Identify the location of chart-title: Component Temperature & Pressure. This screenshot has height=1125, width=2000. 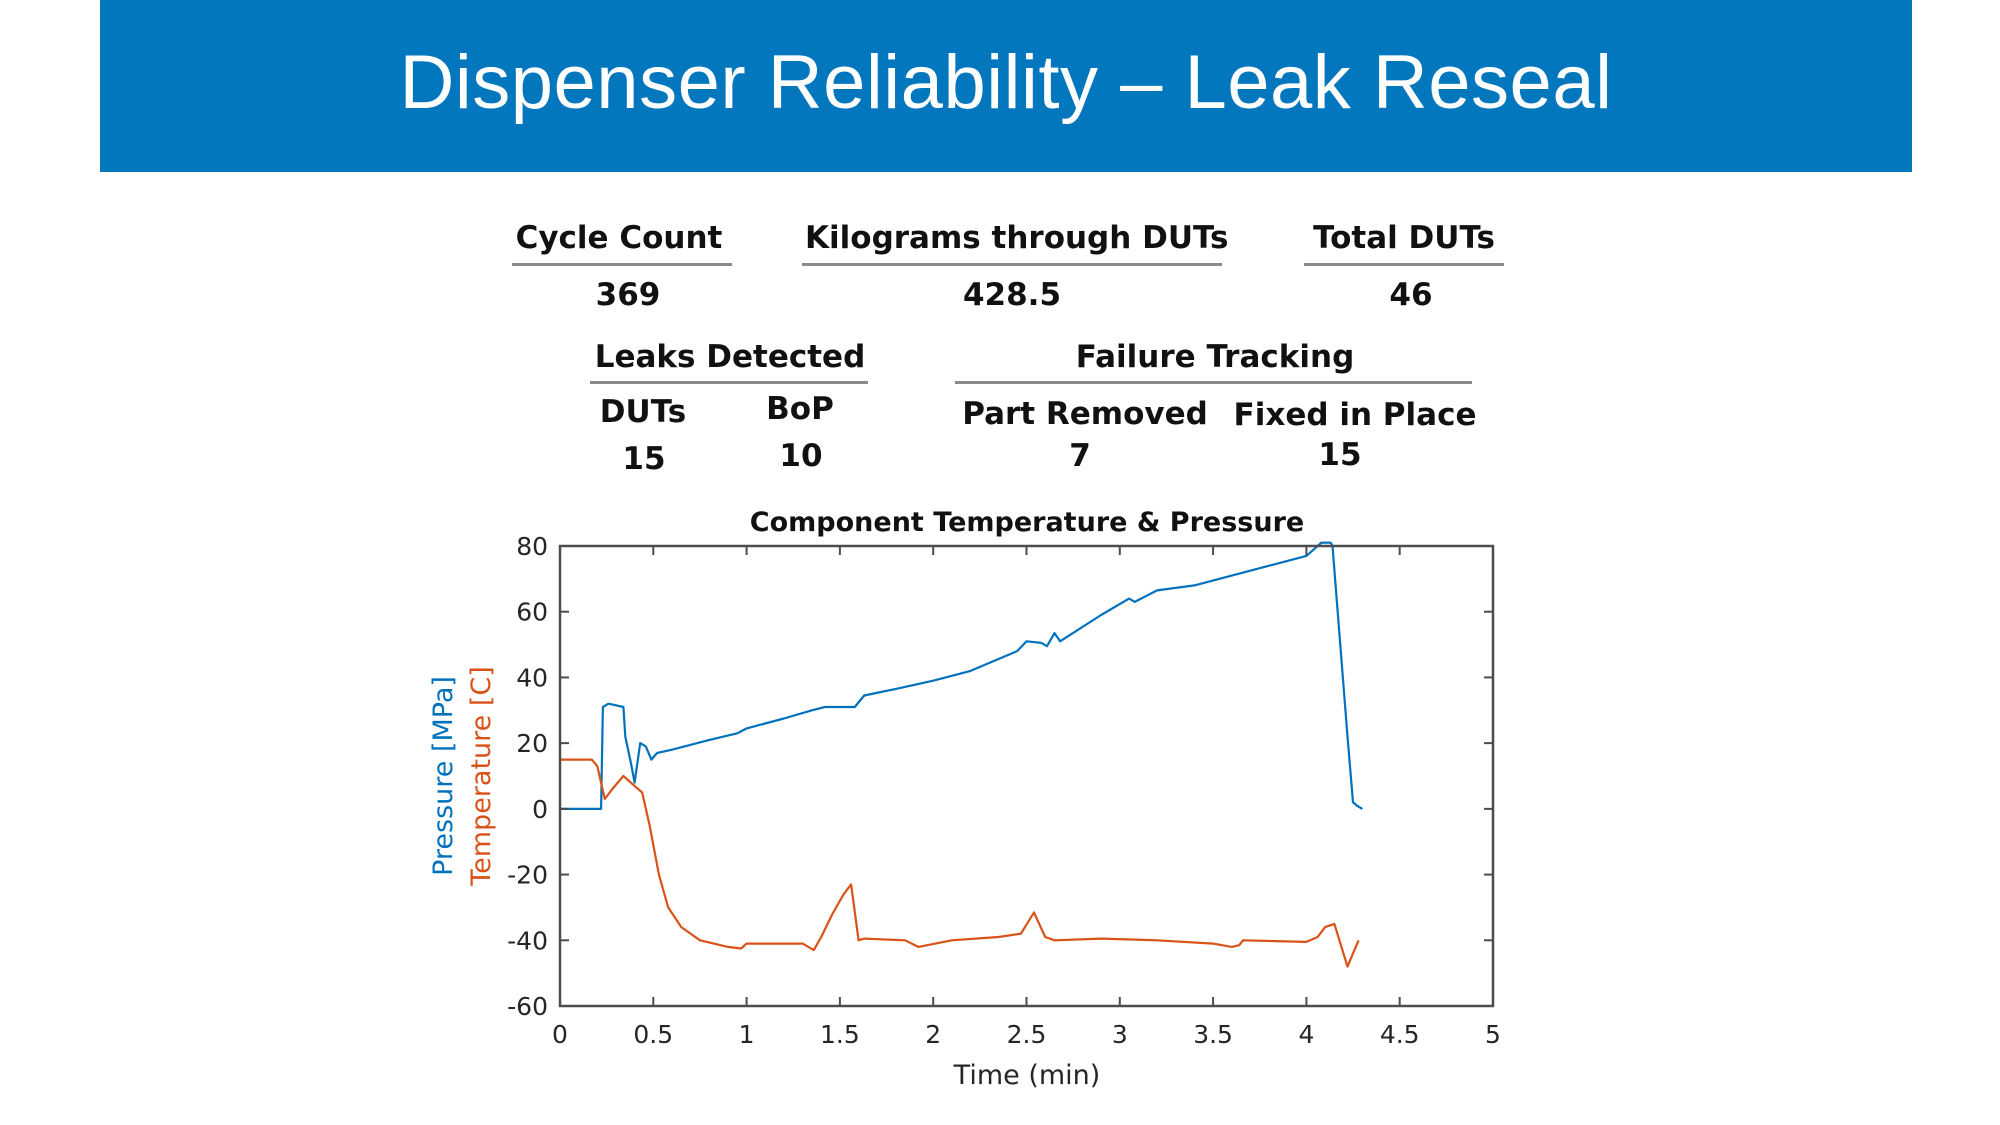
(1027, 522).